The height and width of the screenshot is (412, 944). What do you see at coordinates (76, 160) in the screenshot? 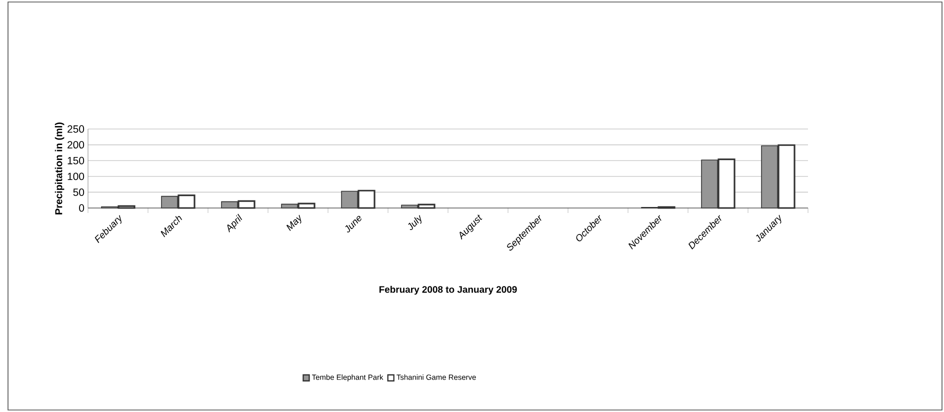
I see `y-tick-label: 150` at bounding box center [76, 160].